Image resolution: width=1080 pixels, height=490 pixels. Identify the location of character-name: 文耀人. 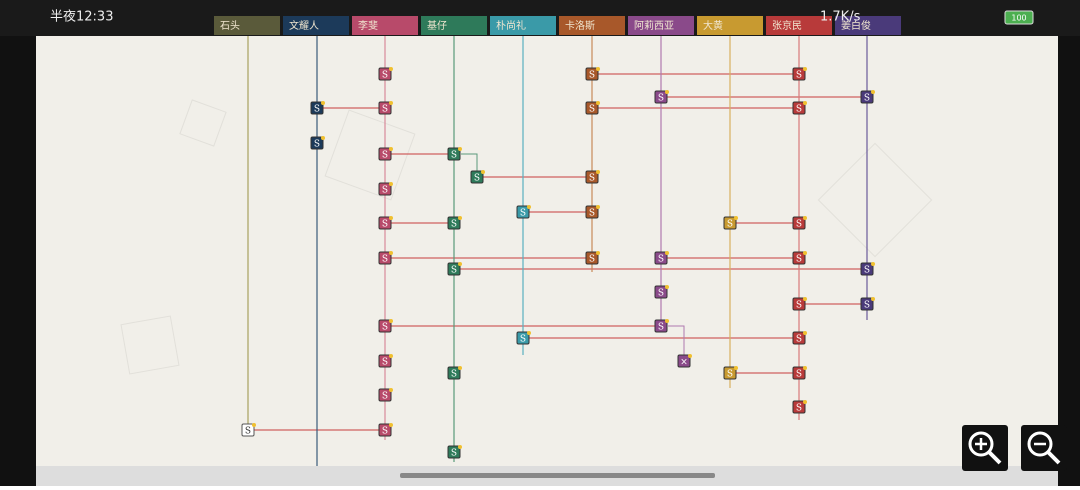
(304, 25).